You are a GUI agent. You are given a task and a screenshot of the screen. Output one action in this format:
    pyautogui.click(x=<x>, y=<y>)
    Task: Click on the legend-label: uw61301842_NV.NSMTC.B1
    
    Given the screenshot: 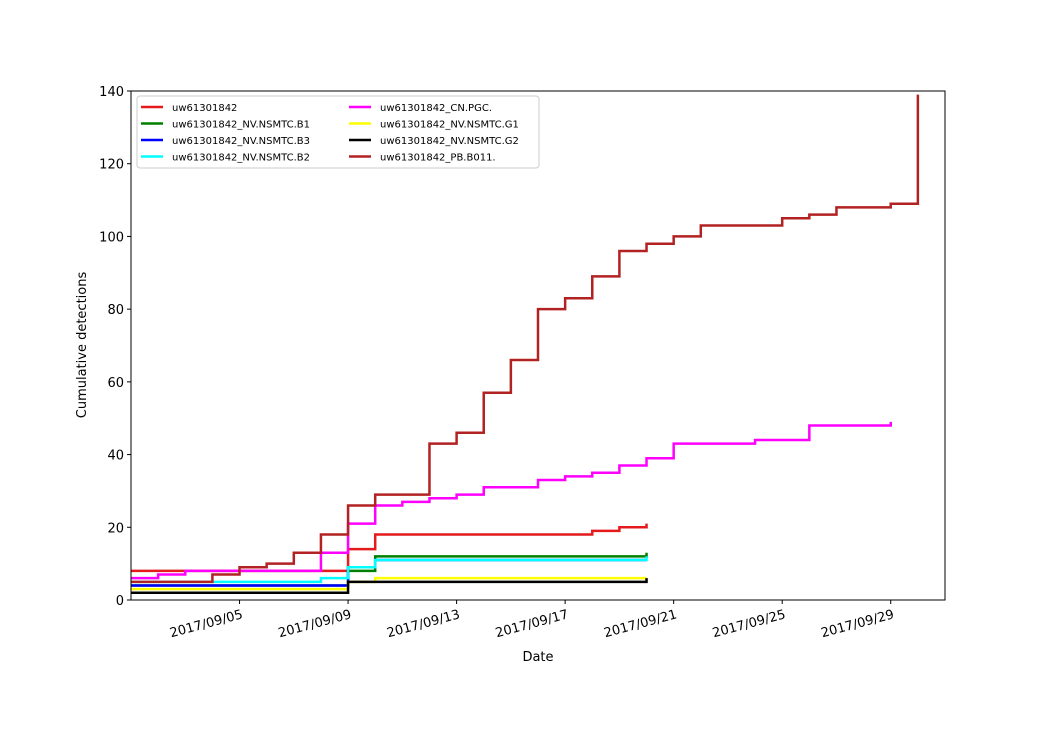 What is the action you would take?
    pyautogui.click(x=241, y=125)
    